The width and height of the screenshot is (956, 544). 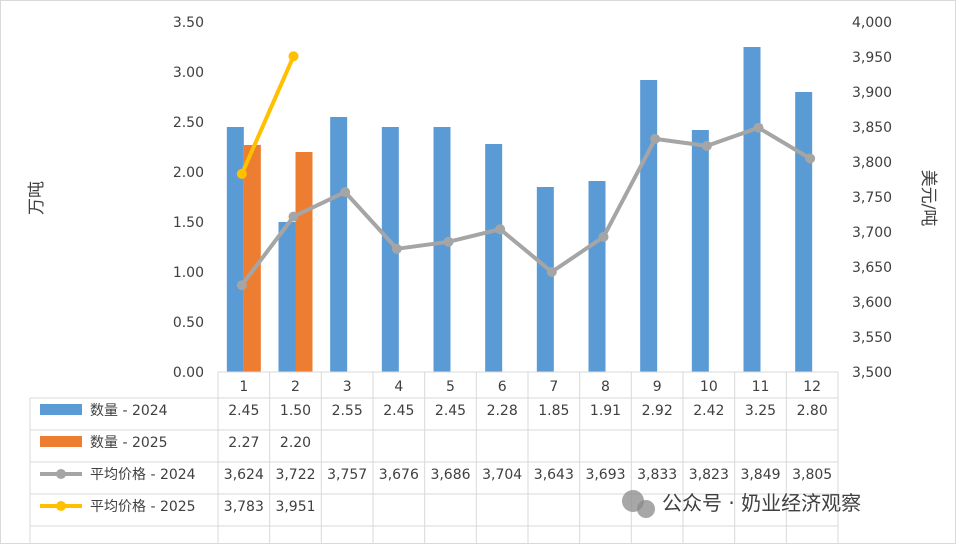 I want to click on data-label: 3,693, so click(x=605, y=475).